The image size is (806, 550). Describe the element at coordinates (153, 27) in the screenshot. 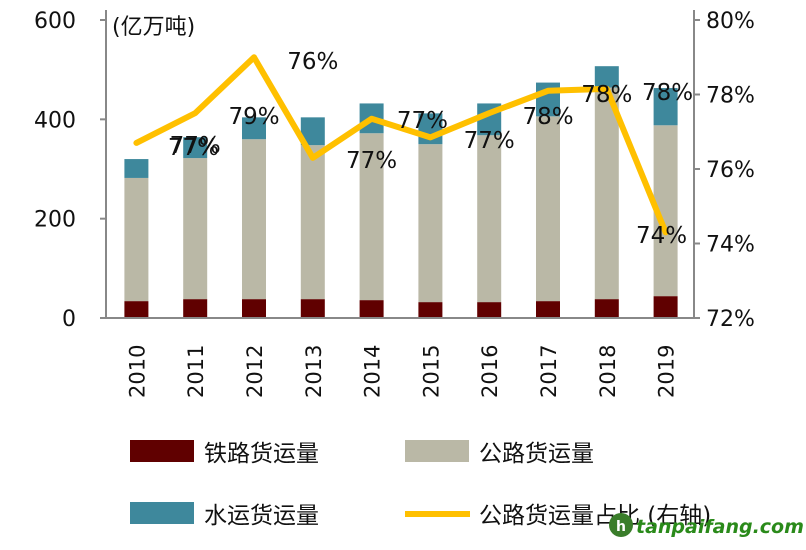

I see `left-axis-unit: (亿万吨)` at that location.